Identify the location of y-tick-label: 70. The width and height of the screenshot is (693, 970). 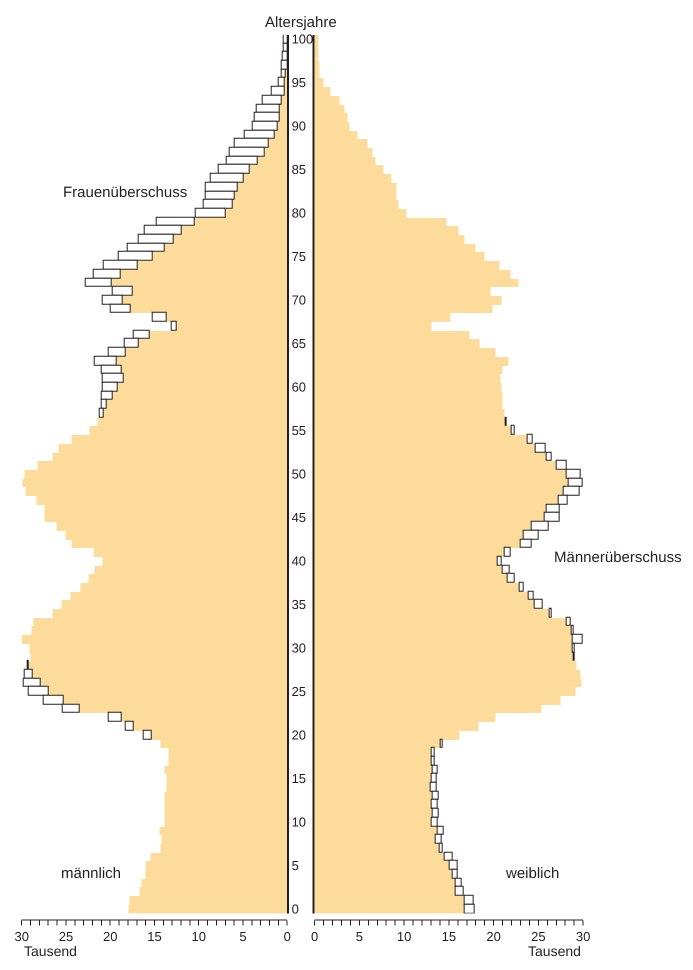
(299, 300).